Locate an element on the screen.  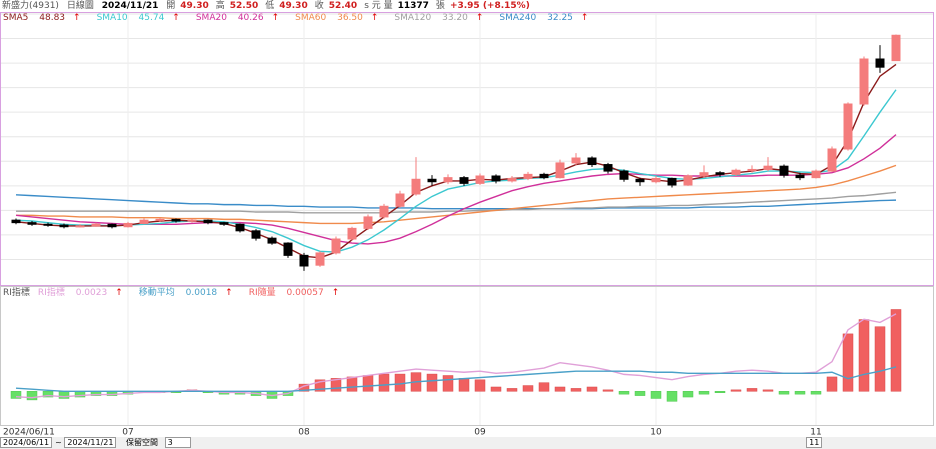
from-date: 2024/06/11 is located at coordinates (26, 442).